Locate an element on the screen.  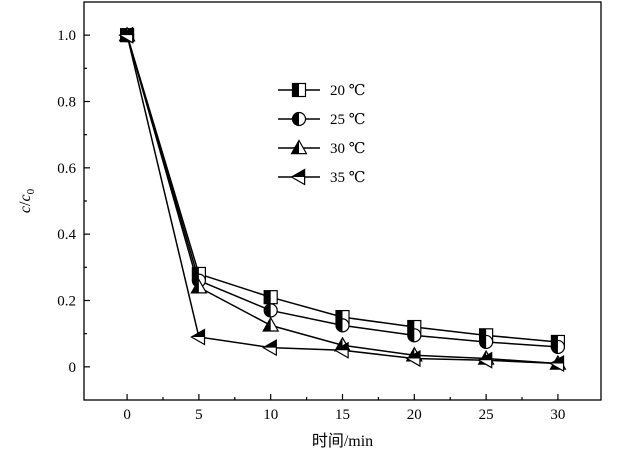
y-tick-label: 0.6 is located at coordinates (66, 169).